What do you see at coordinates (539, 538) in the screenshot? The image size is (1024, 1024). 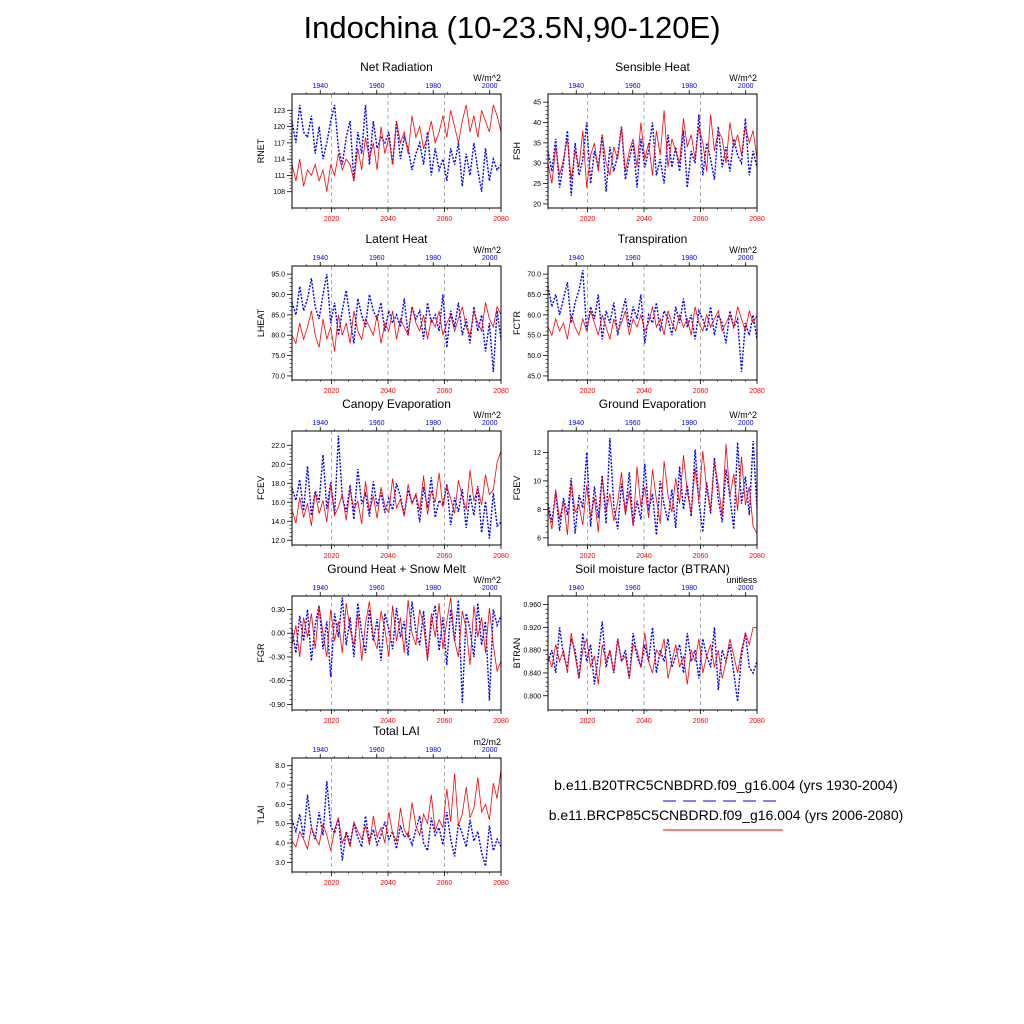 I see `y-tick-label: 6` at bounding box center [539, 538].